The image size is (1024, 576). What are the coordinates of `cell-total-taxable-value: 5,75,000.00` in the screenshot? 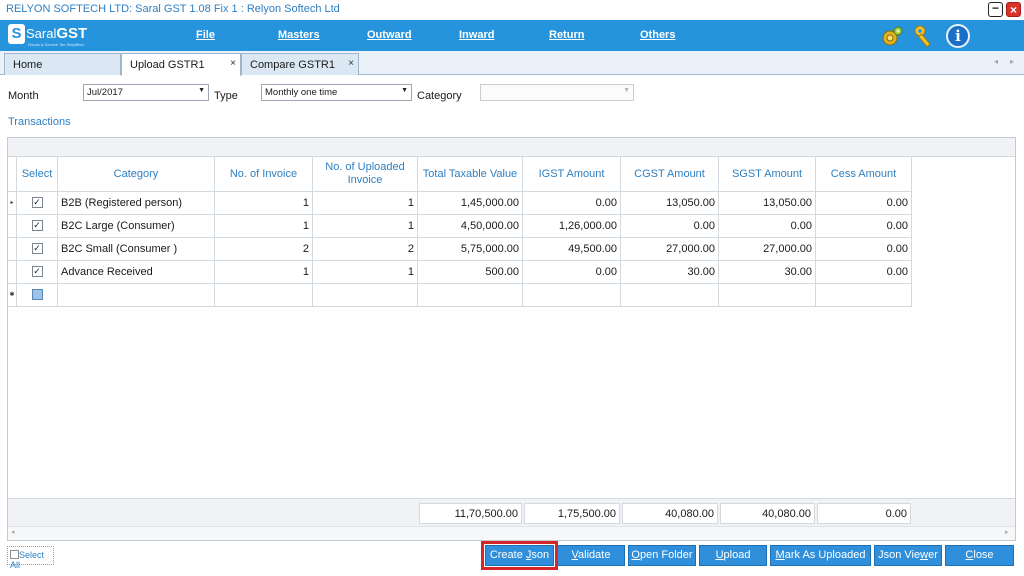 It's located at (470, 249).